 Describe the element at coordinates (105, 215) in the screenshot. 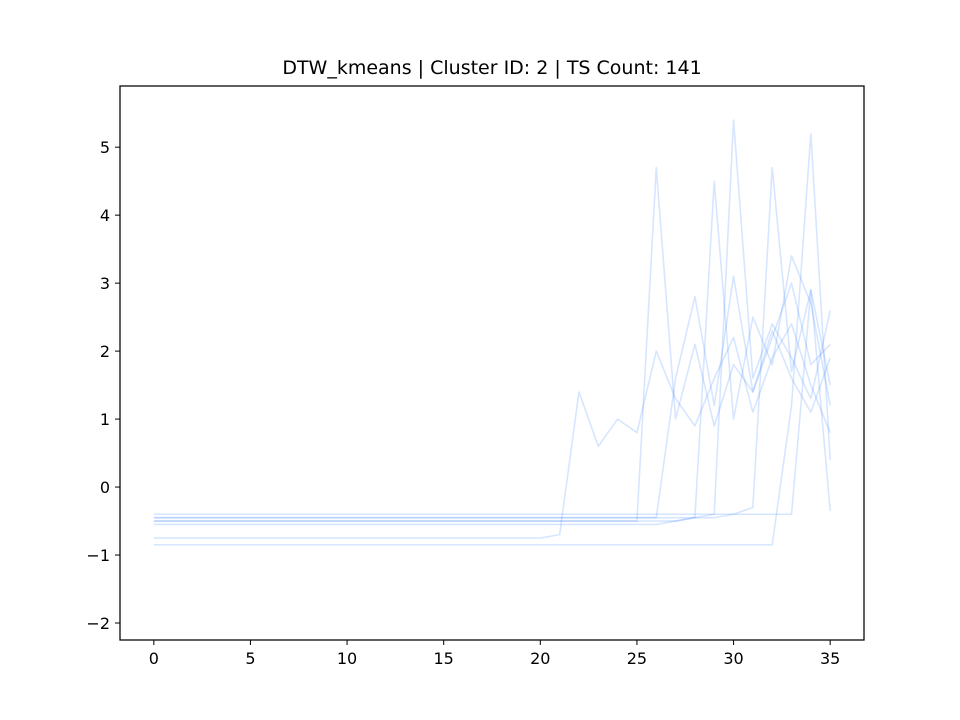

I see `y-tick-label-6: 4` at that location.